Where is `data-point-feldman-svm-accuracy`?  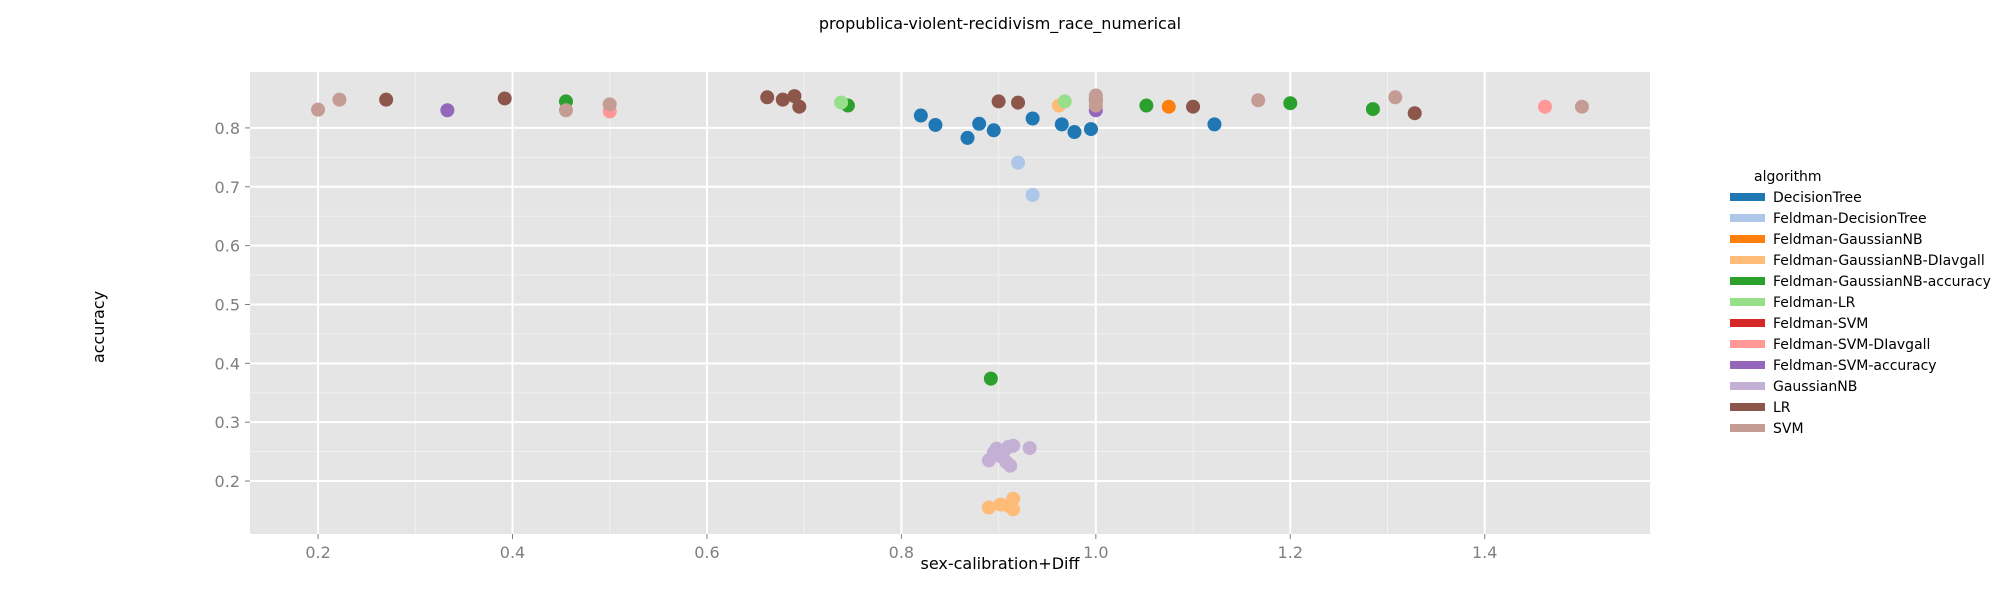
data-point-feldman-svm-accuracy is located at coordinates (447, 110).